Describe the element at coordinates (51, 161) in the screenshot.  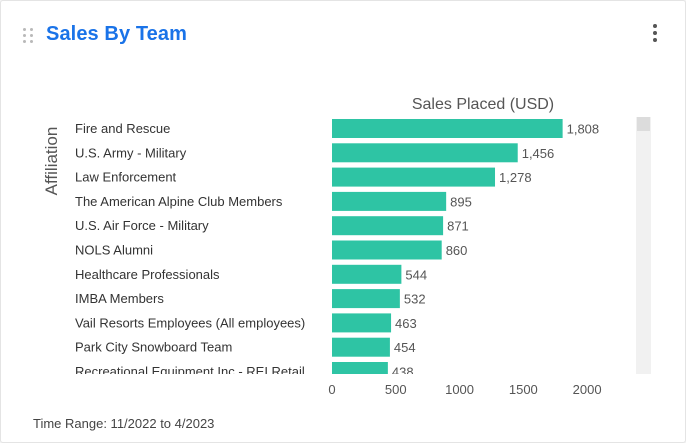
I see `y-axis-title: Affiliation` at that location.